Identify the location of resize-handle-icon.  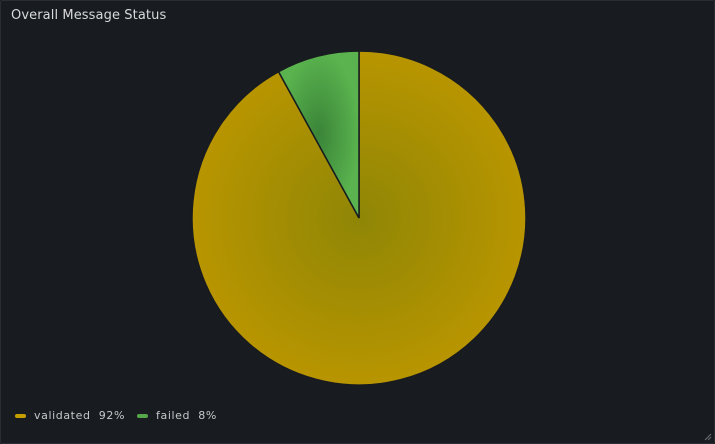
(708, 437).